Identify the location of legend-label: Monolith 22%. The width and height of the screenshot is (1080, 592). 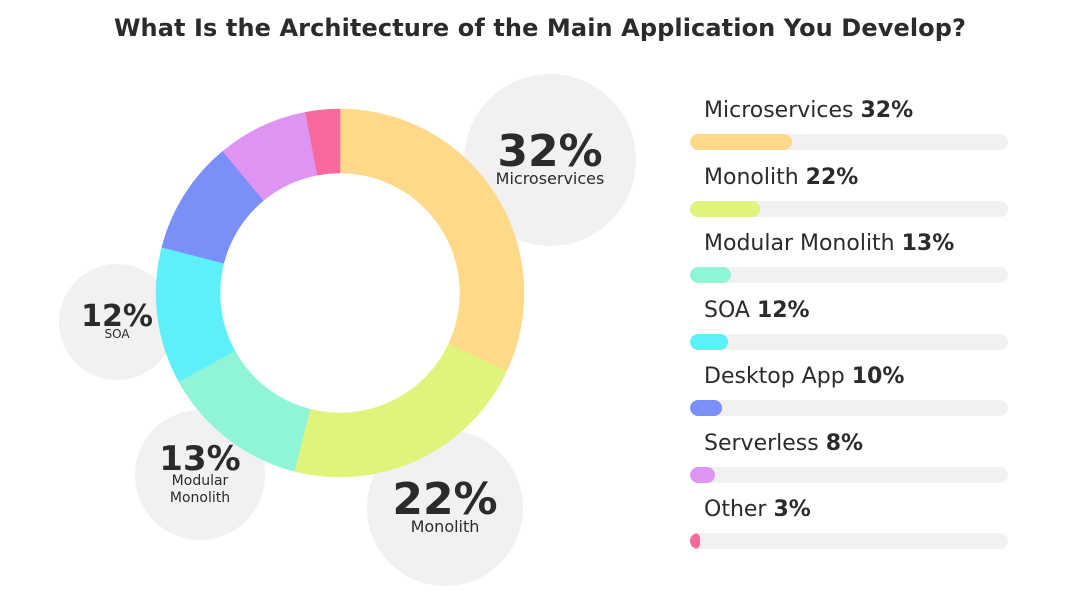
(781, 177).